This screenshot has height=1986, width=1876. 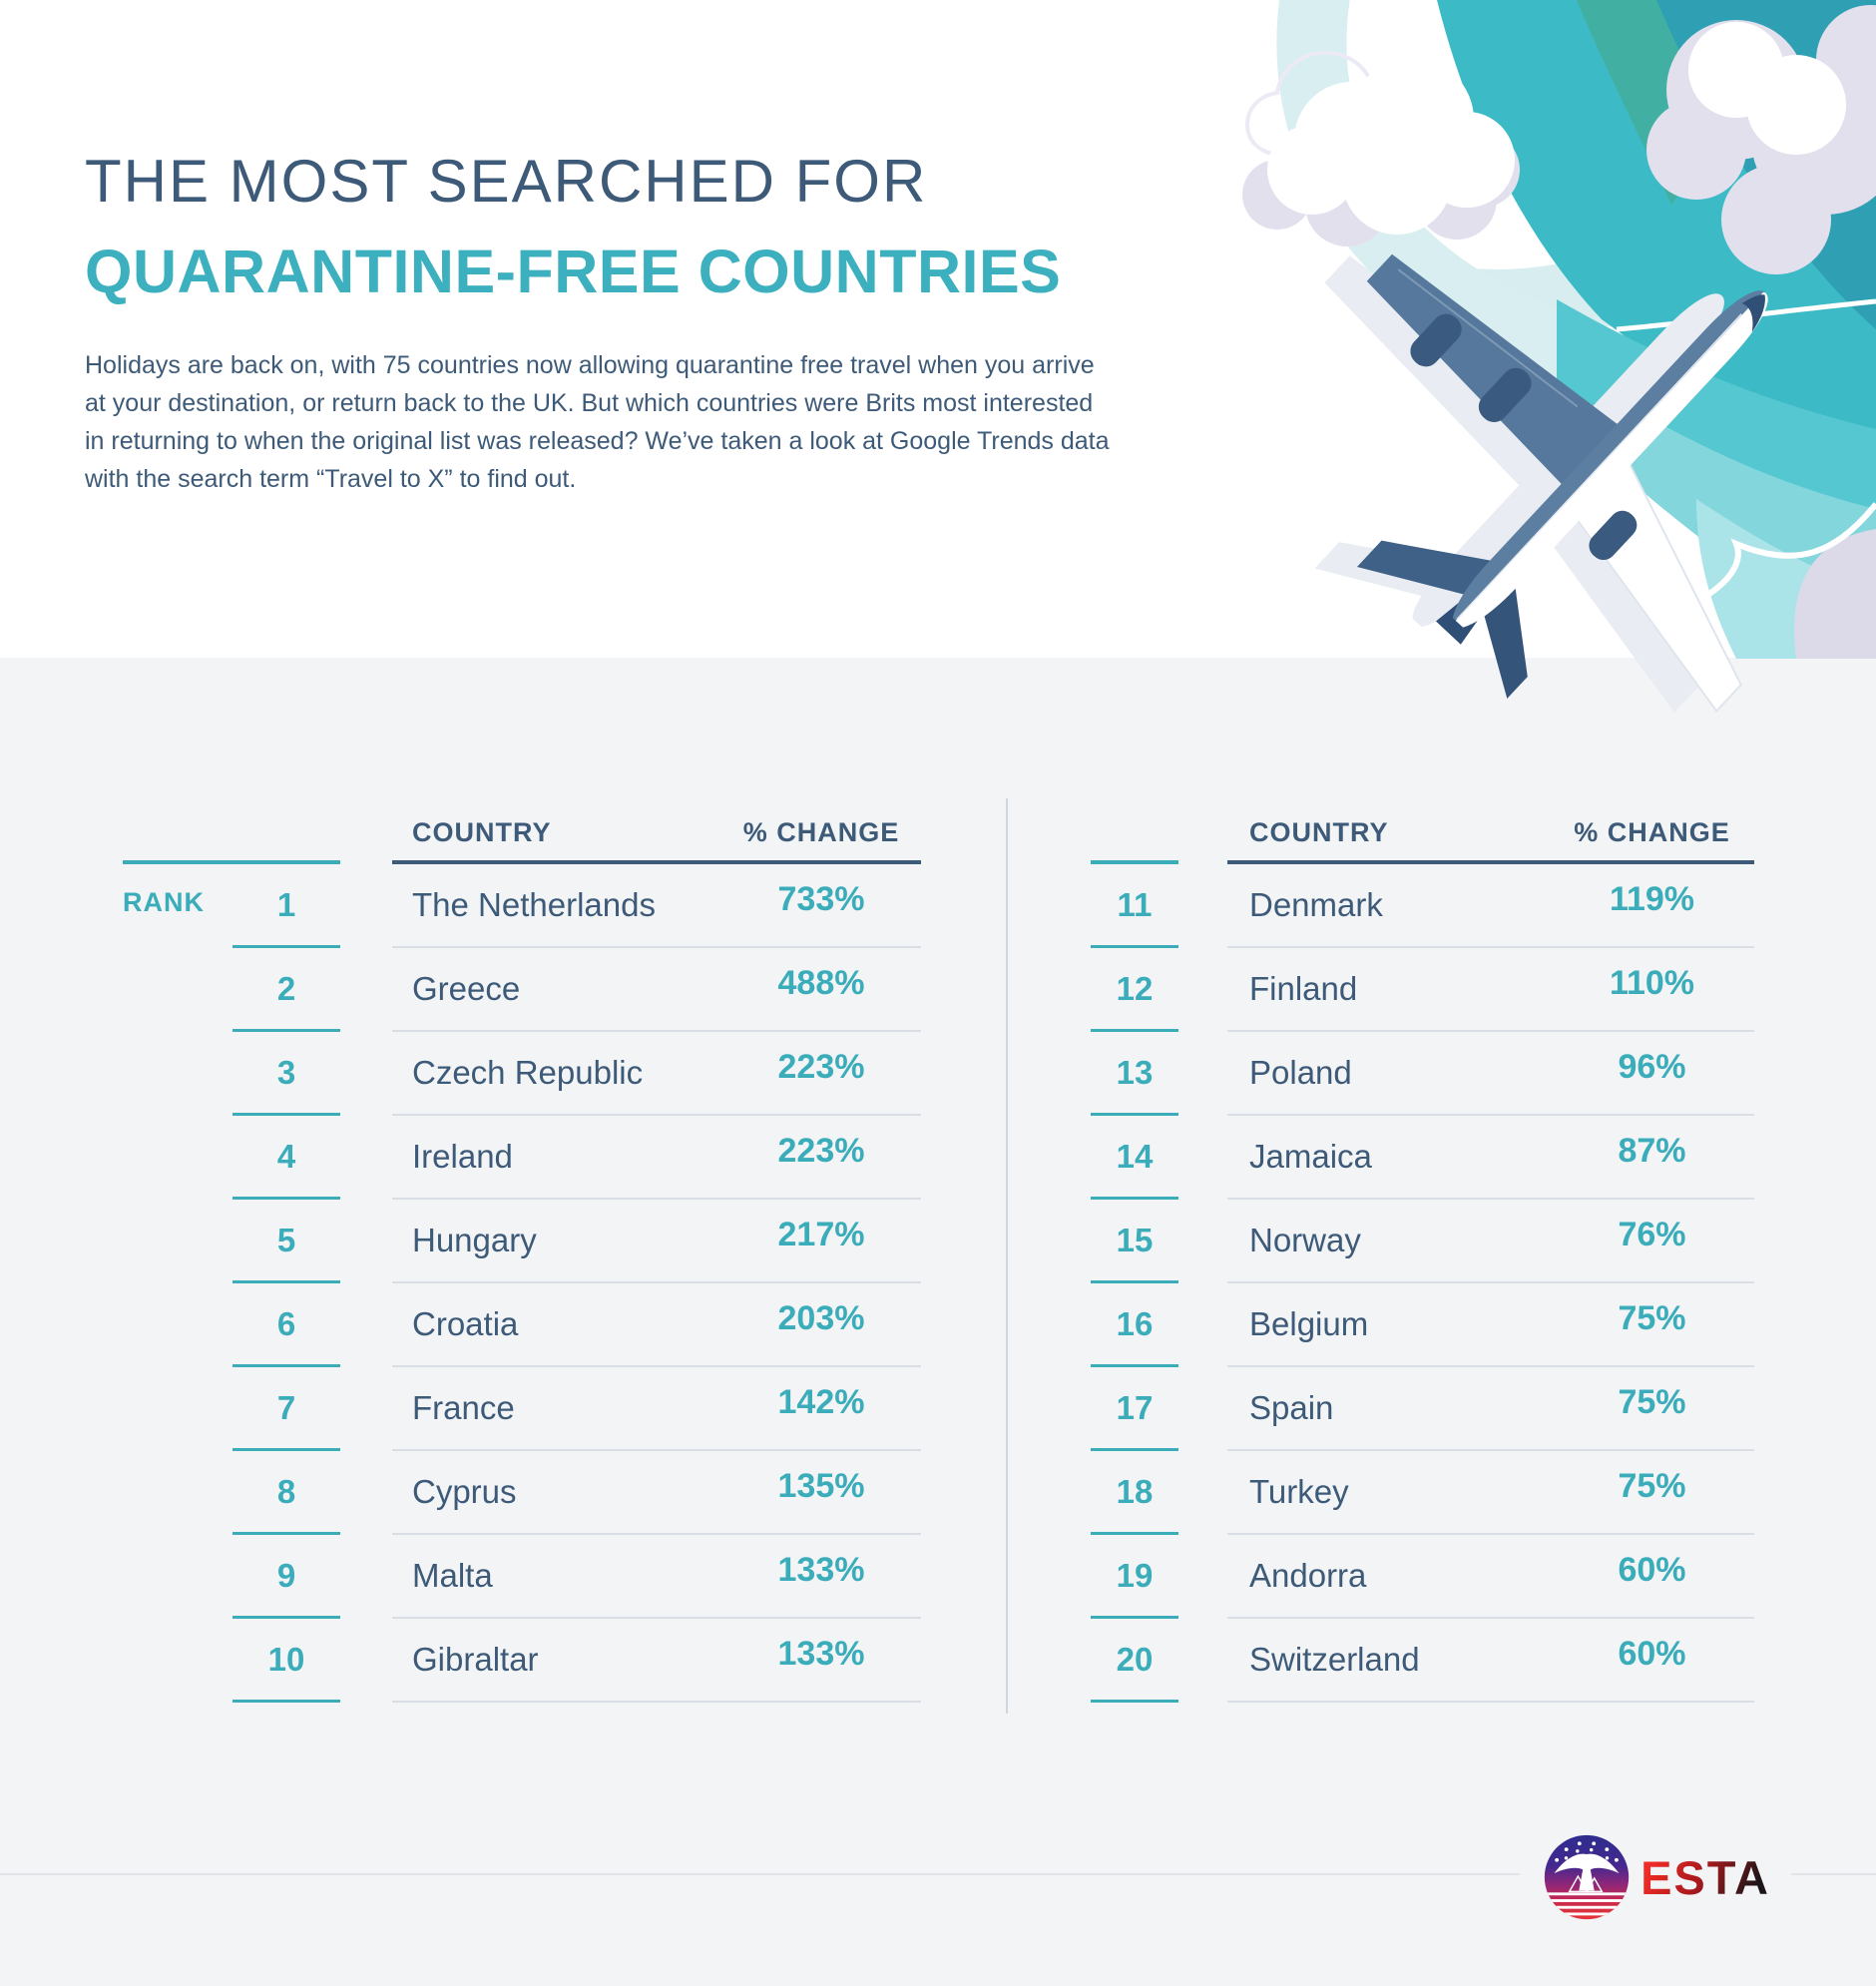 I want to click on table-row: 1 The Netherlands 733%, so click(x=522, y=906).